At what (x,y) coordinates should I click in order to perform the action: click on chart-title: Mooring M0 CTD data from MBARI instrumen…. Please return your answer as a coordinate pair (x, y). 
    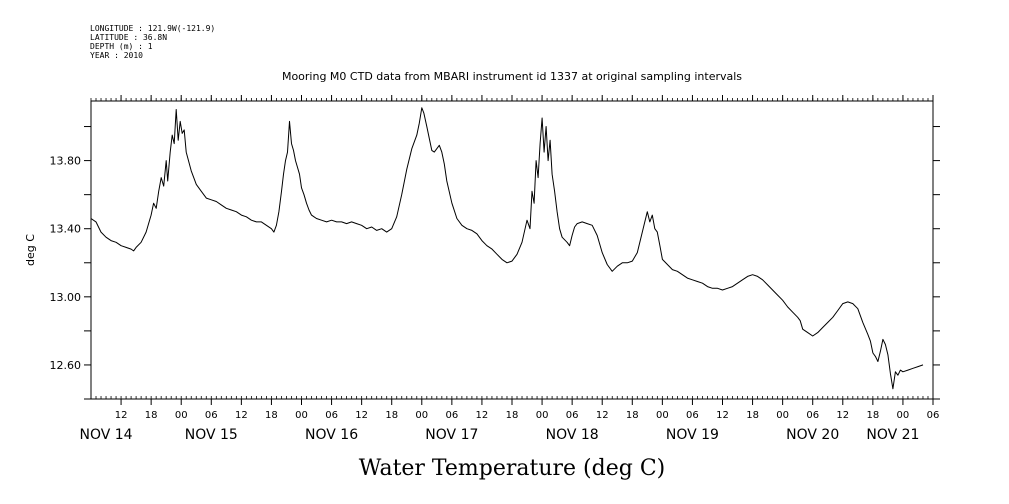
    Looking at the image, I should click on (512, 76).